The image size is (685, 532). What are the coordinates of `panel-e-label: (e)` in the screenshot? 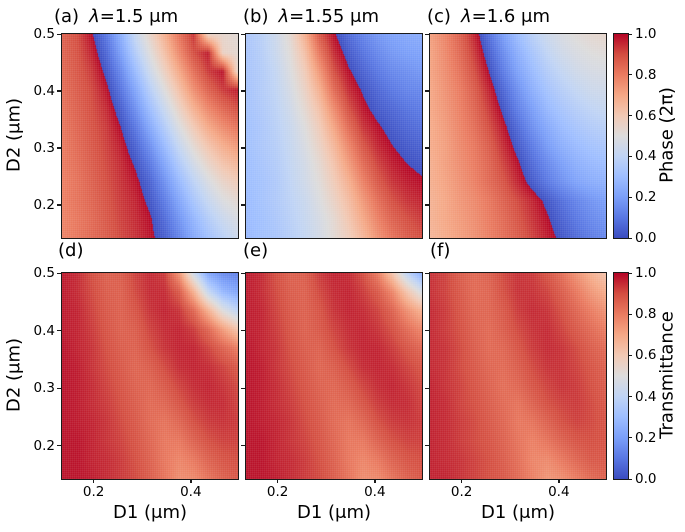 It's located at (256, 250).